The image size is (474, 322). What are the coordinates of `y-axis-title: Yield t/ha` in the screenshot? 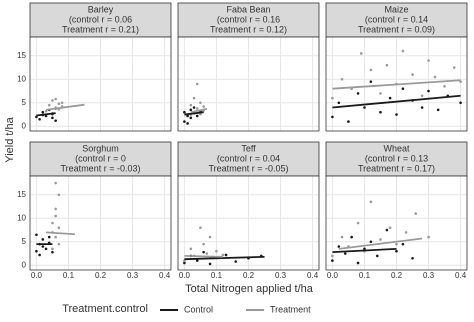 It's located at (10, 139).